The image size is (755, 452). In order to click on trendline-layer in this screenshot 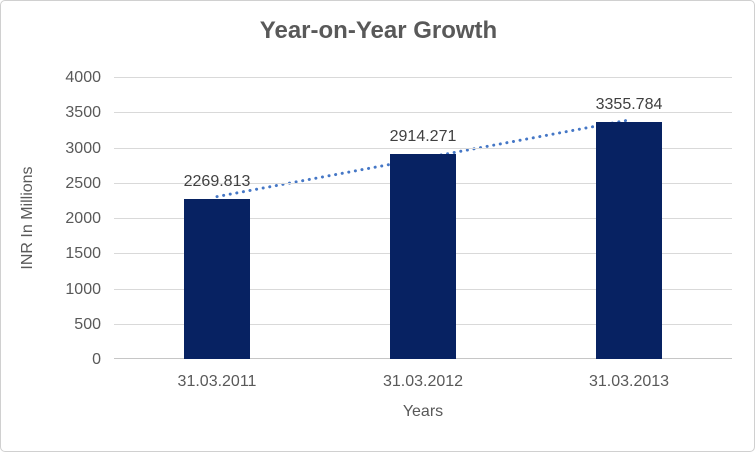, I will do `click(423, 158)`.